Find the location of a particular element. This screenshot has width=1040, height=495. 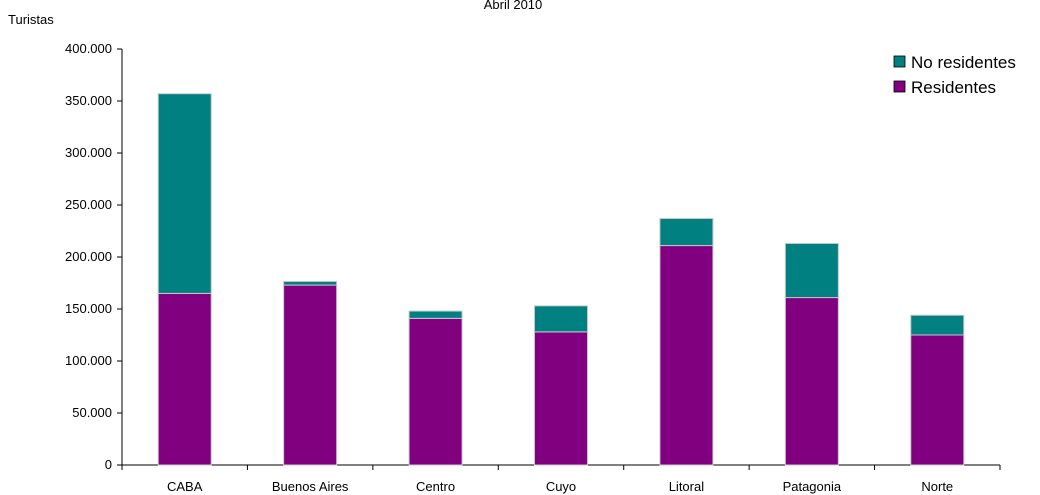

y-tick-label: 50.000 is located at coordinates (92, 412).